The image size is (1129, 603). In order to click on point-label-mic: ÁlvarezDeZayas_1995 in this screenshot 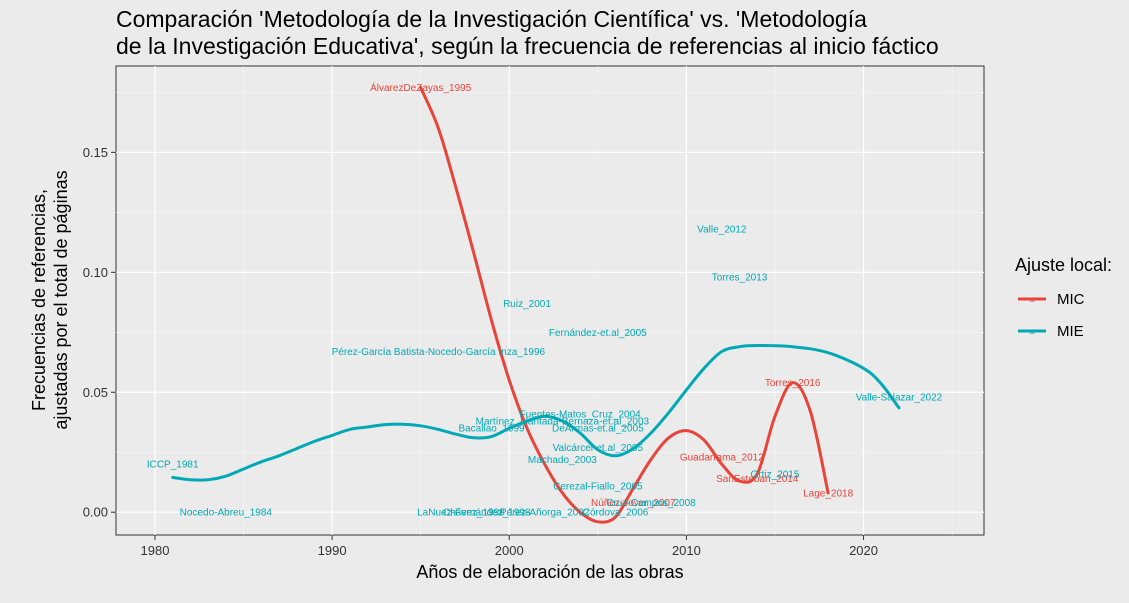, I will do `click(421, 87)`.